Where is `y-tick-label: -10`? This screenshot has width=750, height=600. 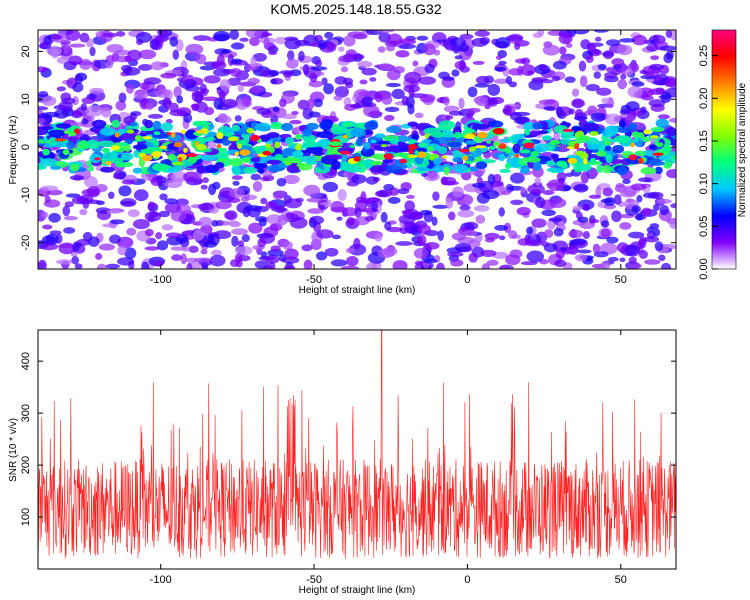 y-tick-label: -10 is located at coordinates (26, 195).